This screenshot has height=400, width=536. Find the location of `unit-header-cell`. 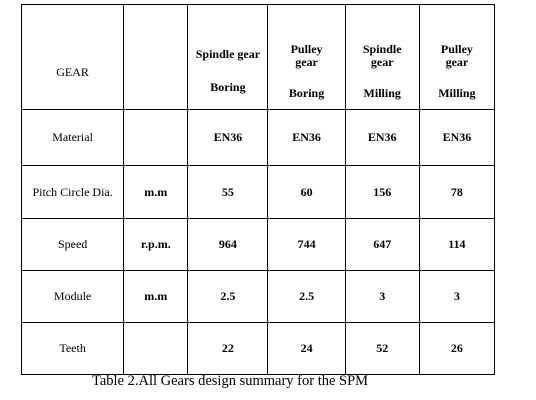

unit-header-cell is located at coordinates (156, 57).